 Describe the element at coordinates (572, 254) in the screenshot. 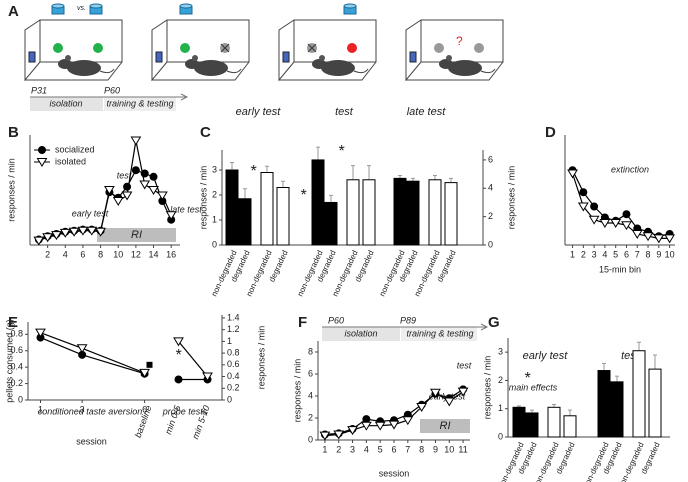

I see `x-tick-label: 1` at that location.